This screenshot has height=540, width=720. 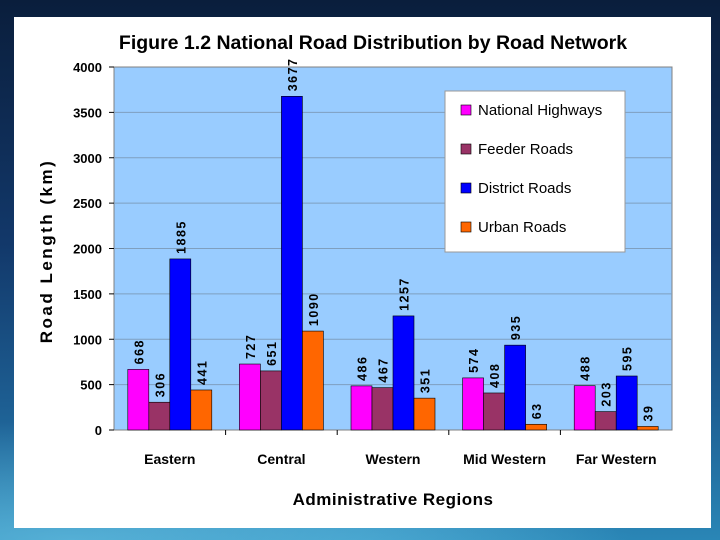 I want to click on data-label: 63, so click(x=537, y=410).